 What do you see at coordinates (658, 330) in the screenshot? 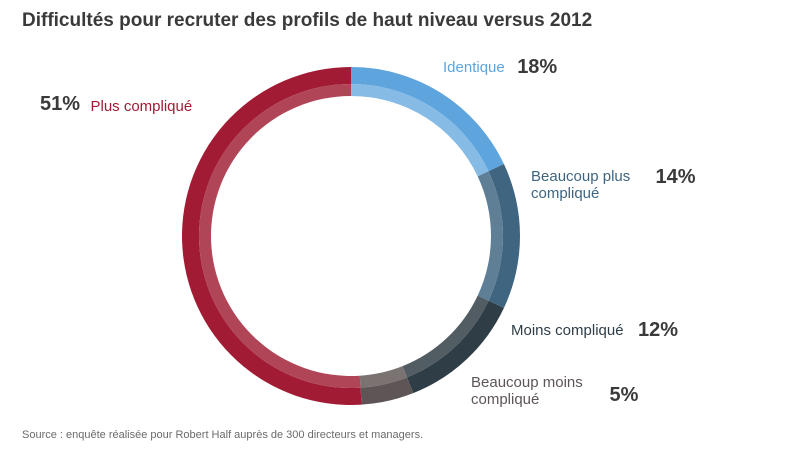
I see `label-moins-complique-value: 12%` at bounding box center [658, 330].